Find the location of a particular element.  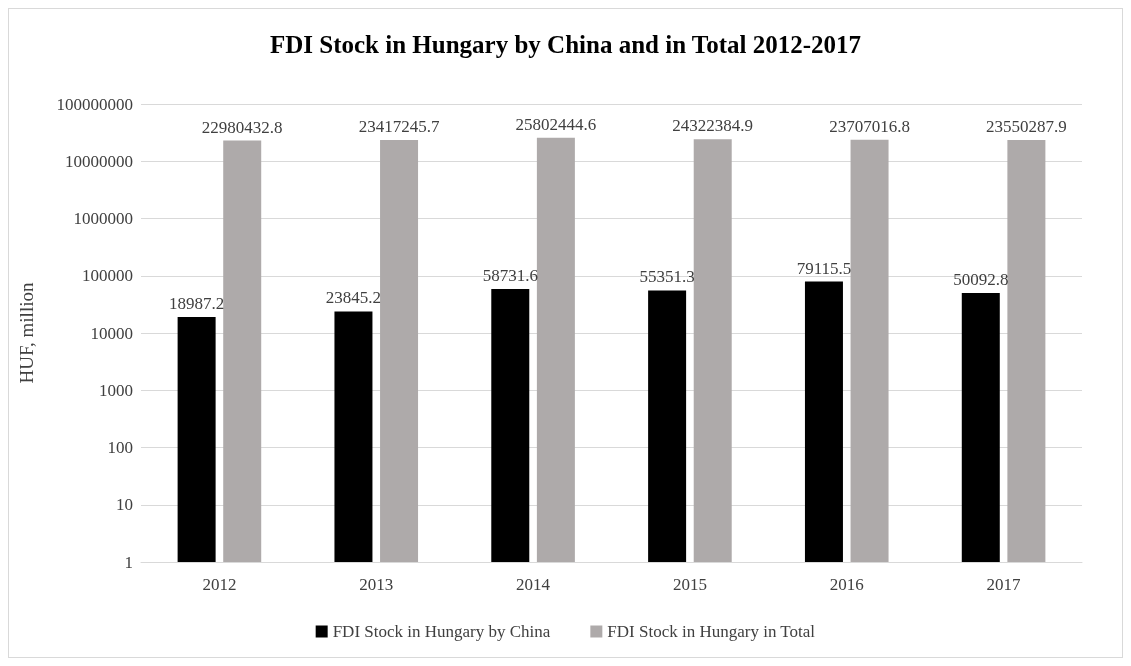

x-tick-label: 2012 is located at coordinates (219, 584).